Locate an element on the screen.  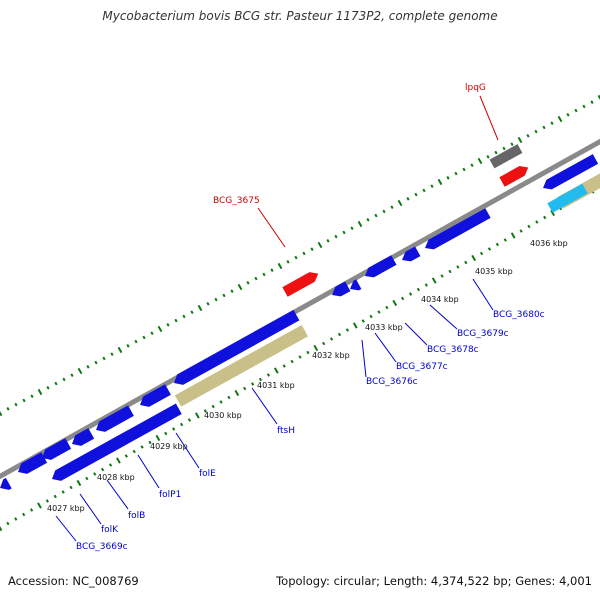
gene-glyph-red is located at coordinates (514, 176).